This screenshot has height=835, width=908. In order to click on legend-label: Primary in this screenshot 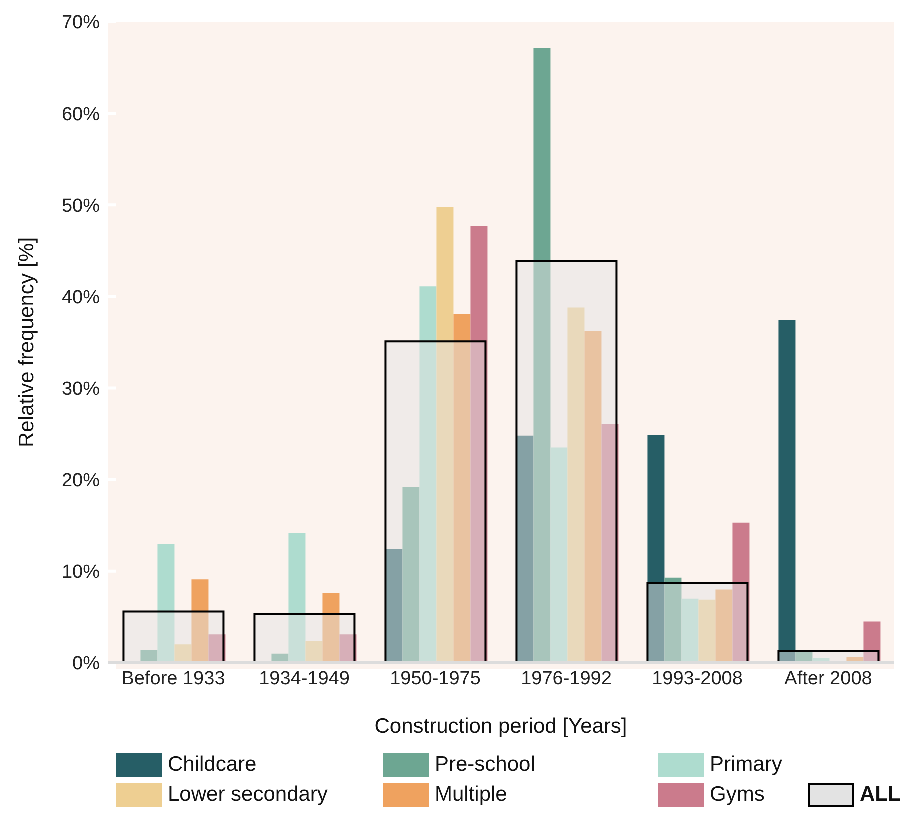, I will do `click(746, 765)`.